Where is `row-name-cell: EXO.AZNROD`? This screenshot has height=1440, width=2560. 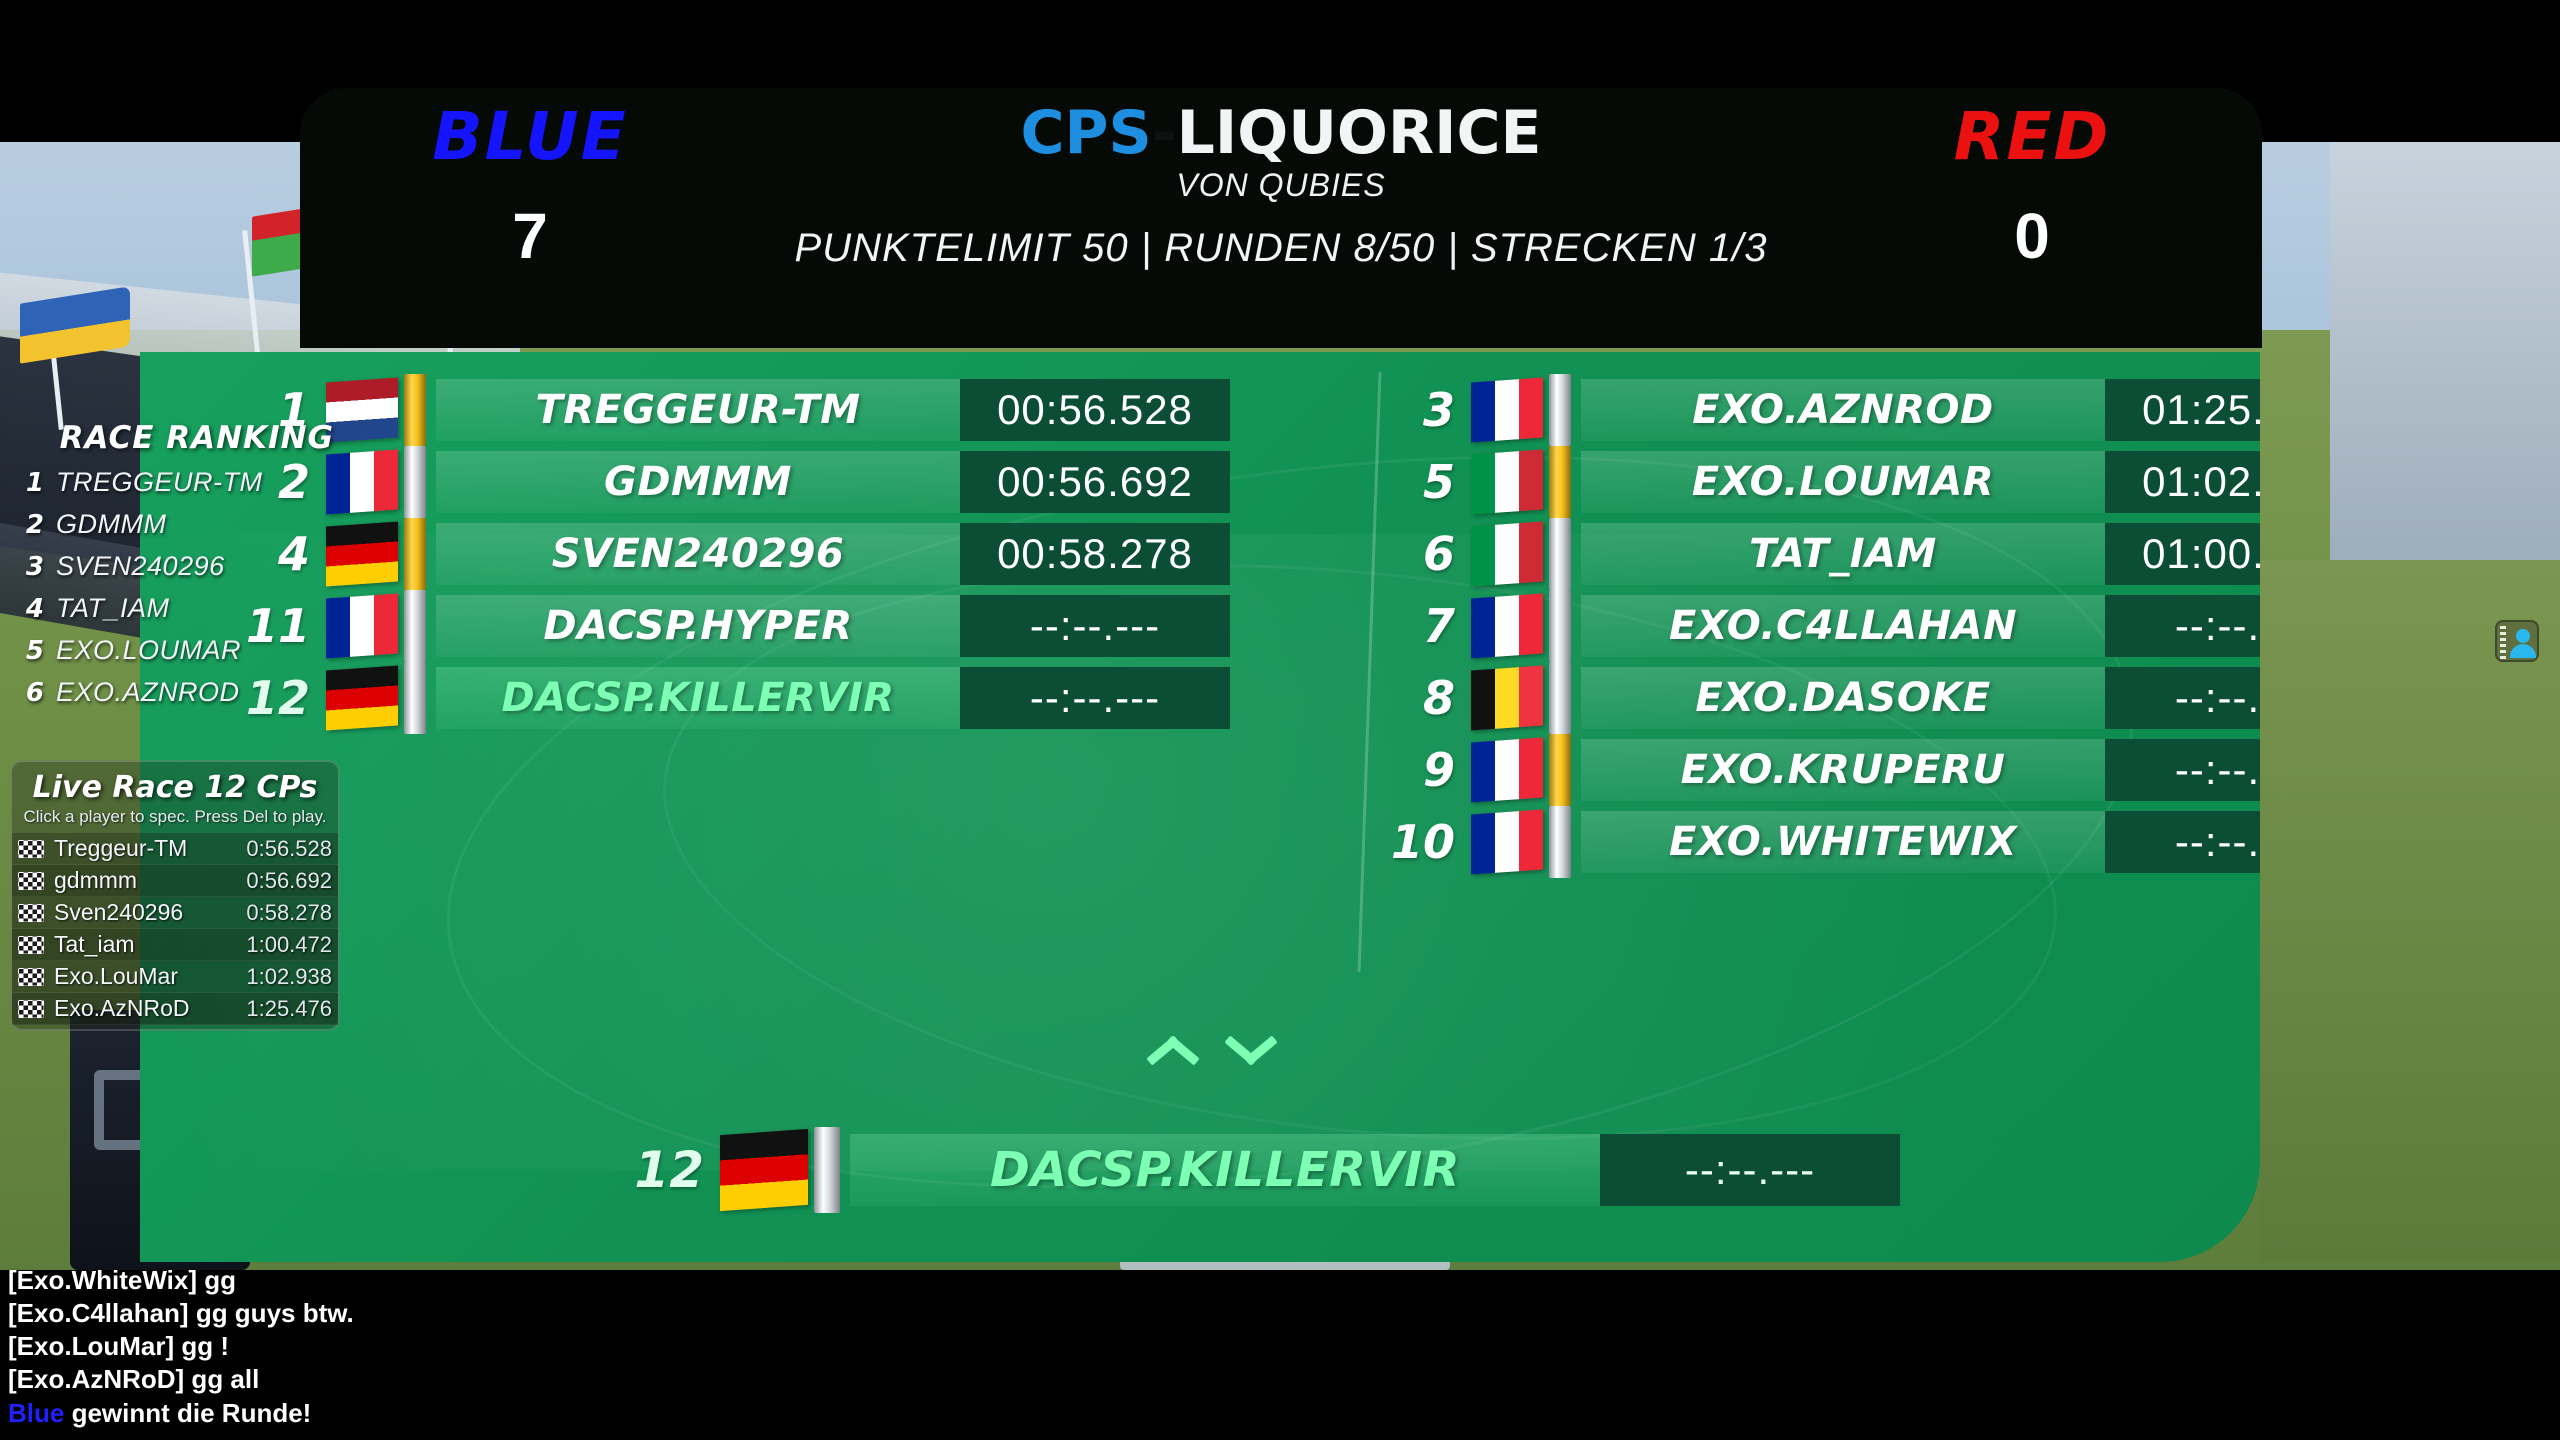 row-name-cell: EXO.AZNROD is located at coordinates (1843, 410).